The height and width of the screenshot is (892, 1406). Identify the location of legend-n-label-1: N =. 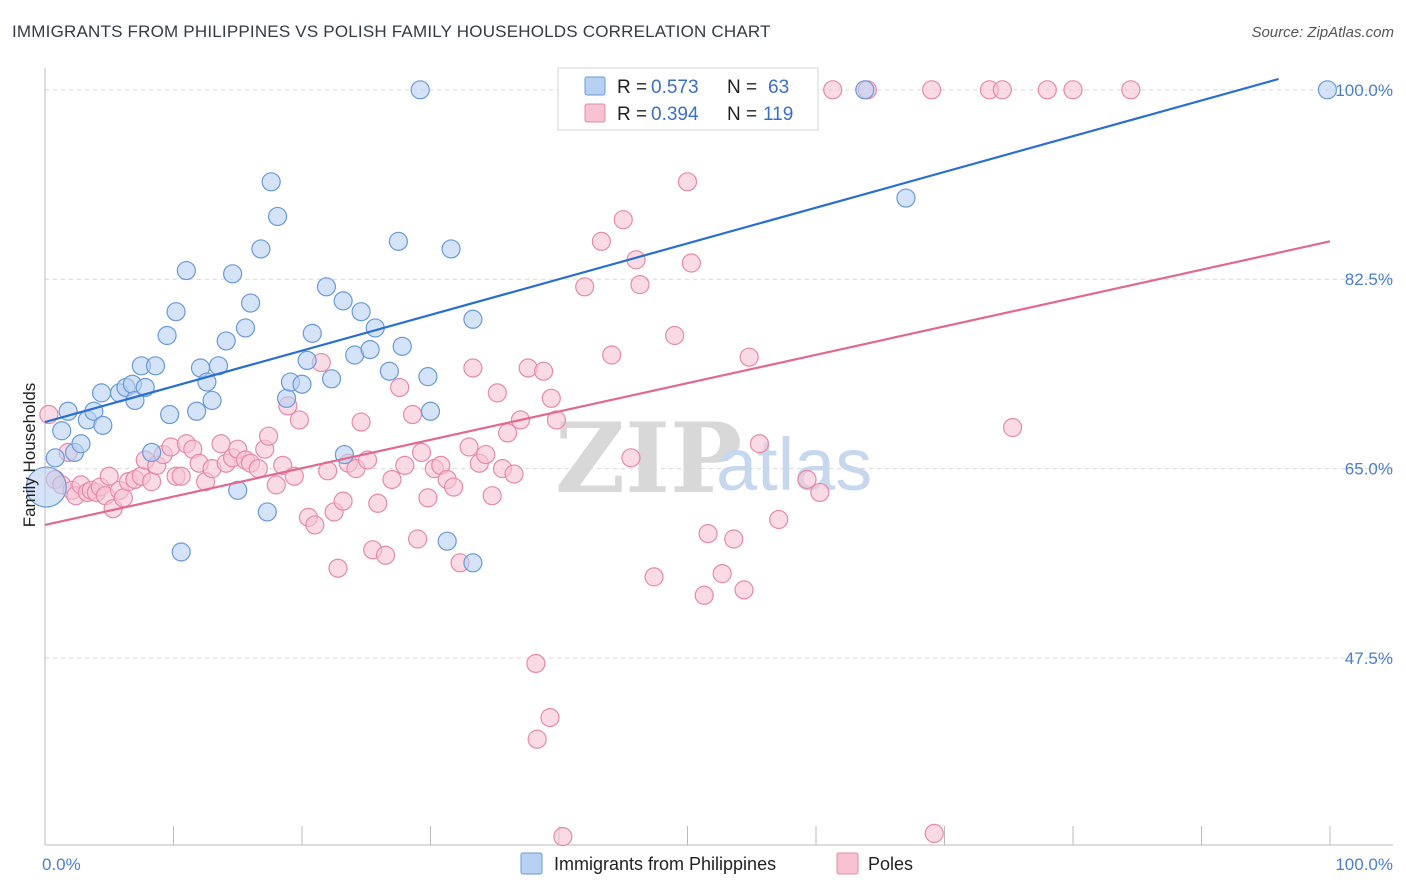
(742, 87).